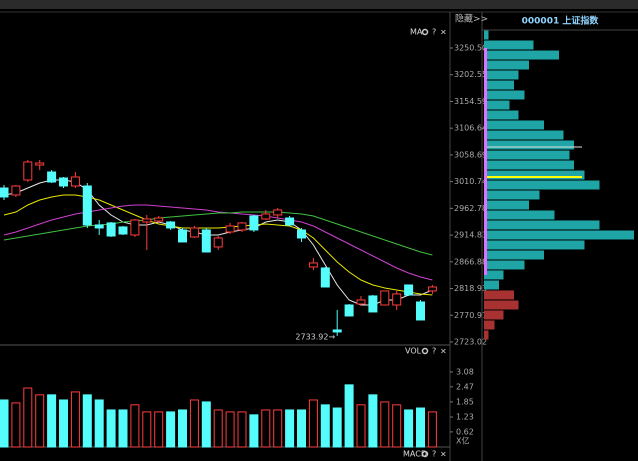 The width and height of the screenshot is (638, 461). I want to click on hide-button: 隐藏>>, so click(471, 19).